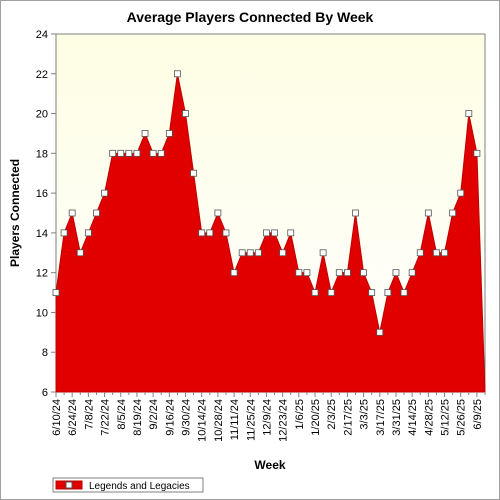  I want to click on x-tick-label: 9/16/24, so click(170, 417).